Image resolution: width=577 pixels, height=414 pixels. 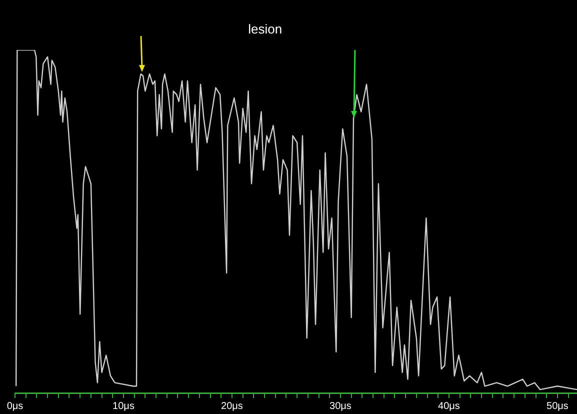 I want to click on x-tick-label: 10μs, so click(x=123, y=406).